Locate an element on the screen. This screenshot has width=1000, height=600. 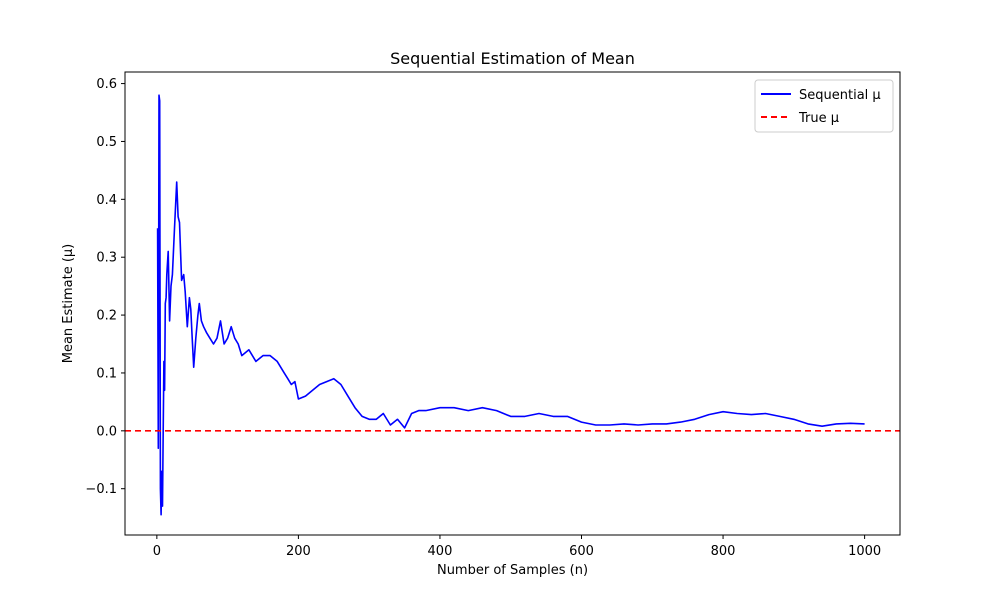
x-axis: 0 200 400 600 800 1000 is located at coordinates (517, 547).